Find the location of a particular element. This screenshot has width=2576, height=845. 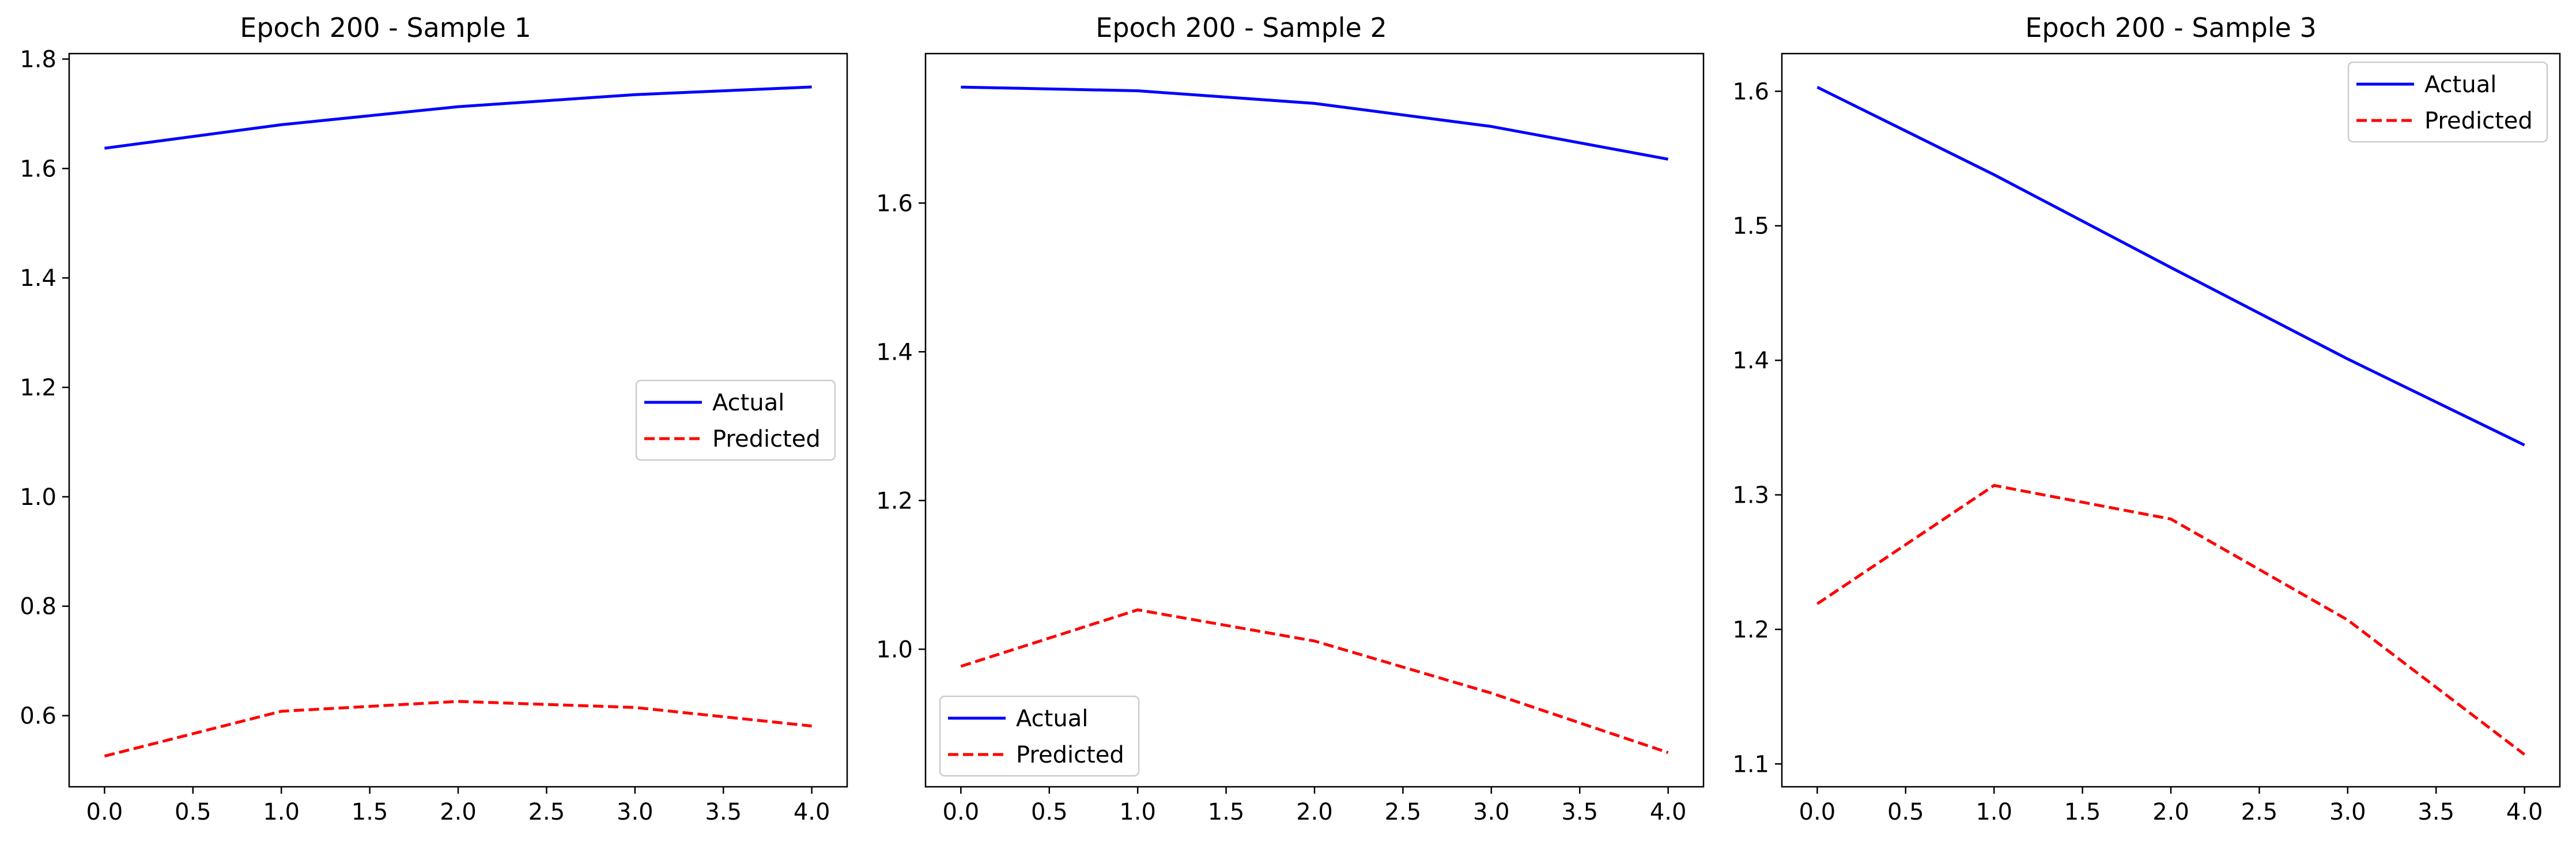

subplot-2-legend-box is located at coordinates (1039, 736).